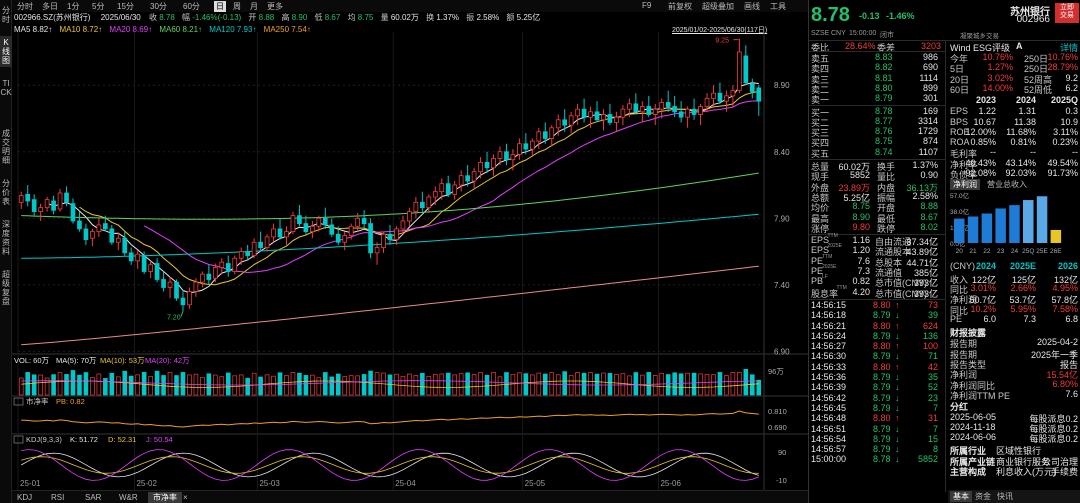  What do you see at coordinates (860, 46) in the screenshot?
I see `order-ratio-value: 28.64%` at bounding box center [860, 46].